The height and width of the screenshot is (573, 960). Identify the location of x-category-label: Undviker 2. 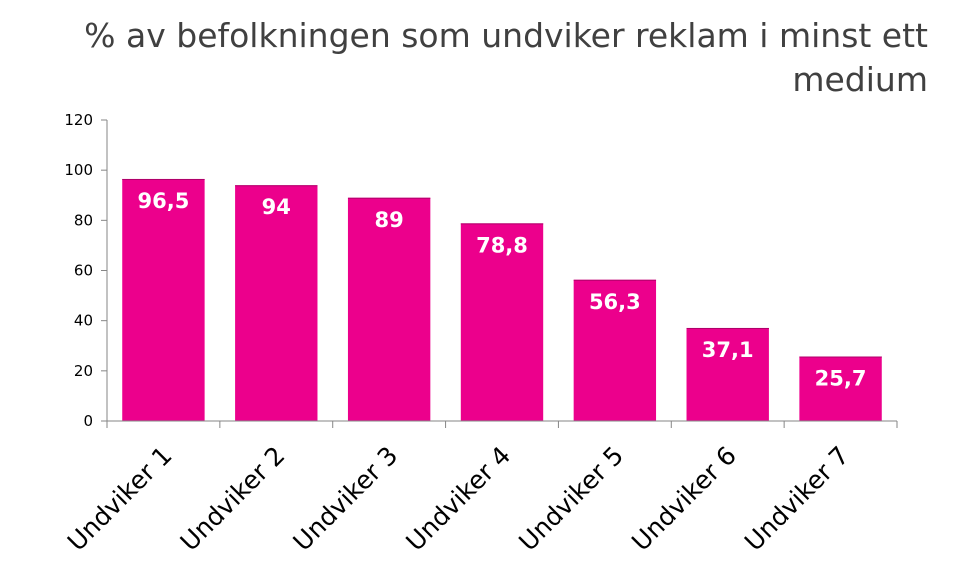
(233, 499).